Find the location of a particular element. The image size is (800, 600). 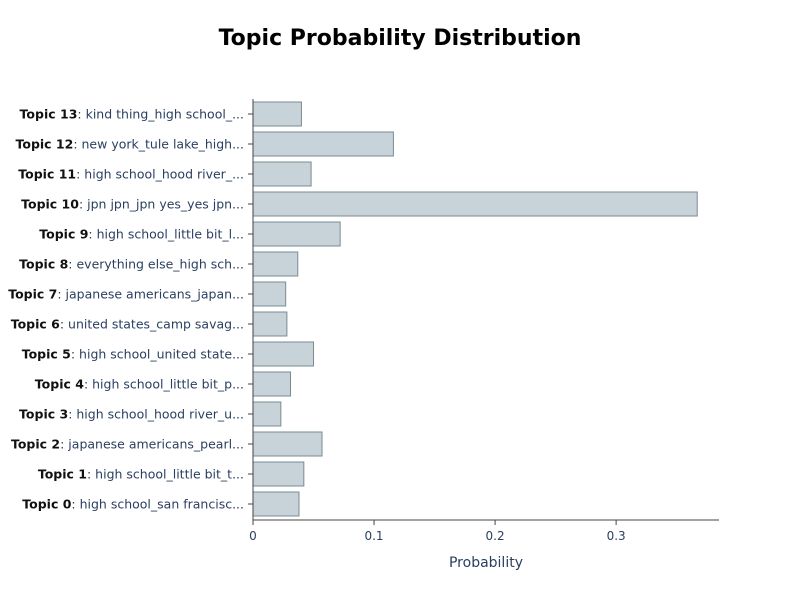

x-axis-ticks: 0 0.1 0.2 0.3 is located at coordinates (437, 531).